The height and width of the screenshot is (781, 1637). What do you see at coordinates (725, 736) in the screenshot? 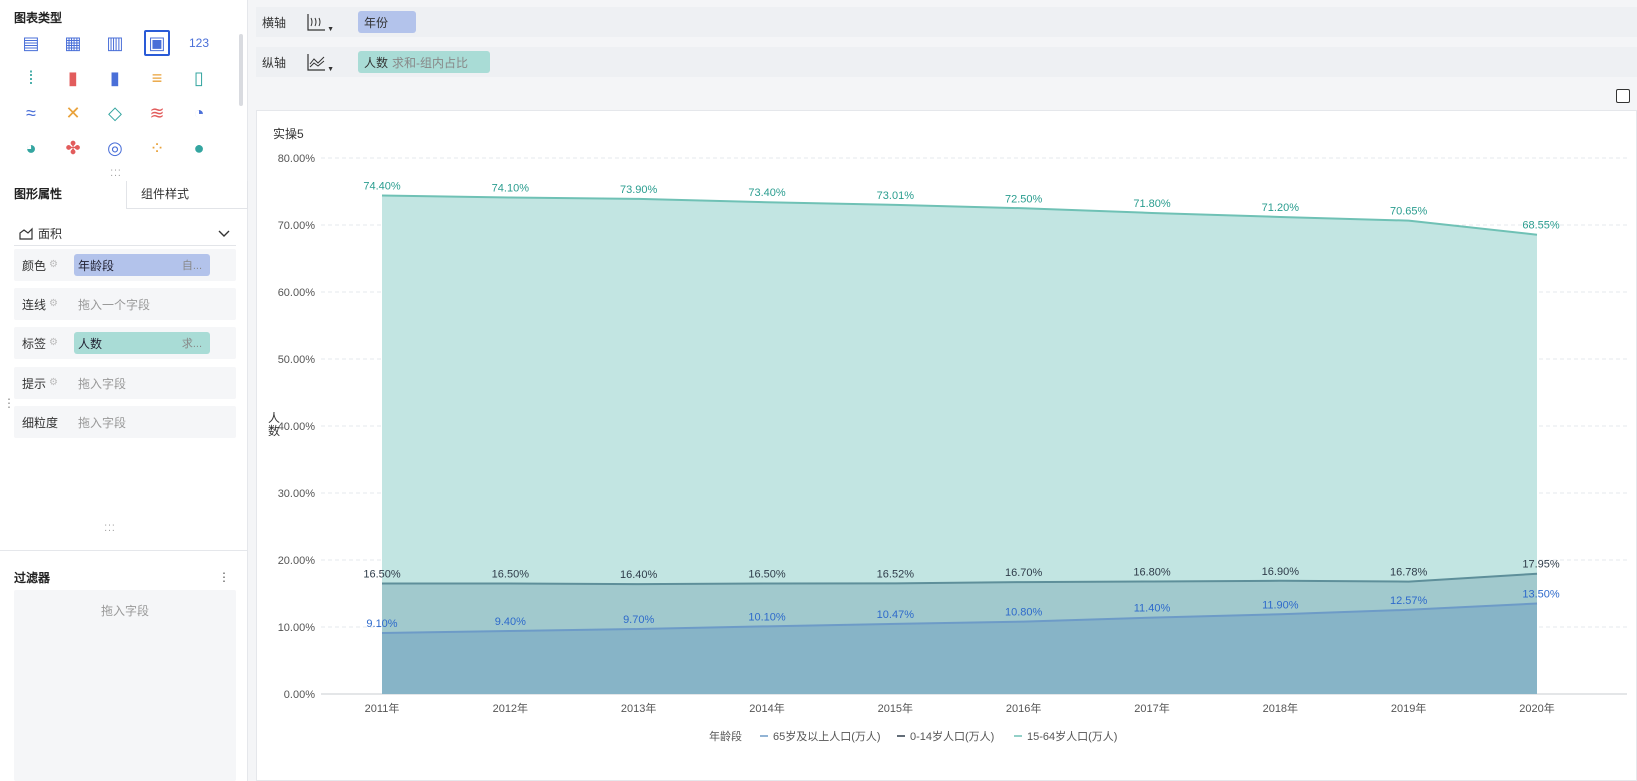
I see `legend-title: 年龄段` at bounding box center [725, 736].